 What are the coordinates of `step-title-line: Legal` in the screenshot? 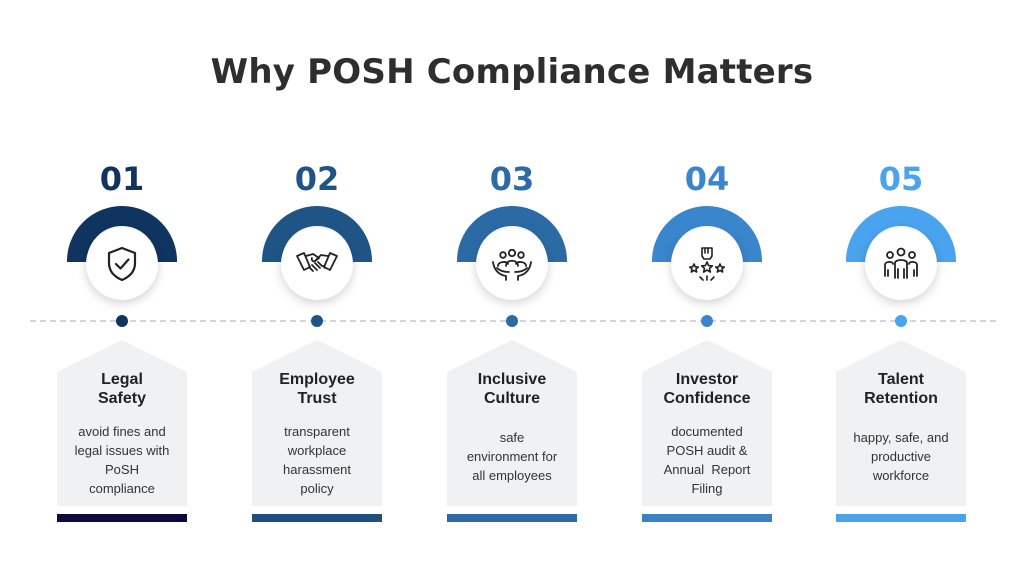 It's located at (122, 379).